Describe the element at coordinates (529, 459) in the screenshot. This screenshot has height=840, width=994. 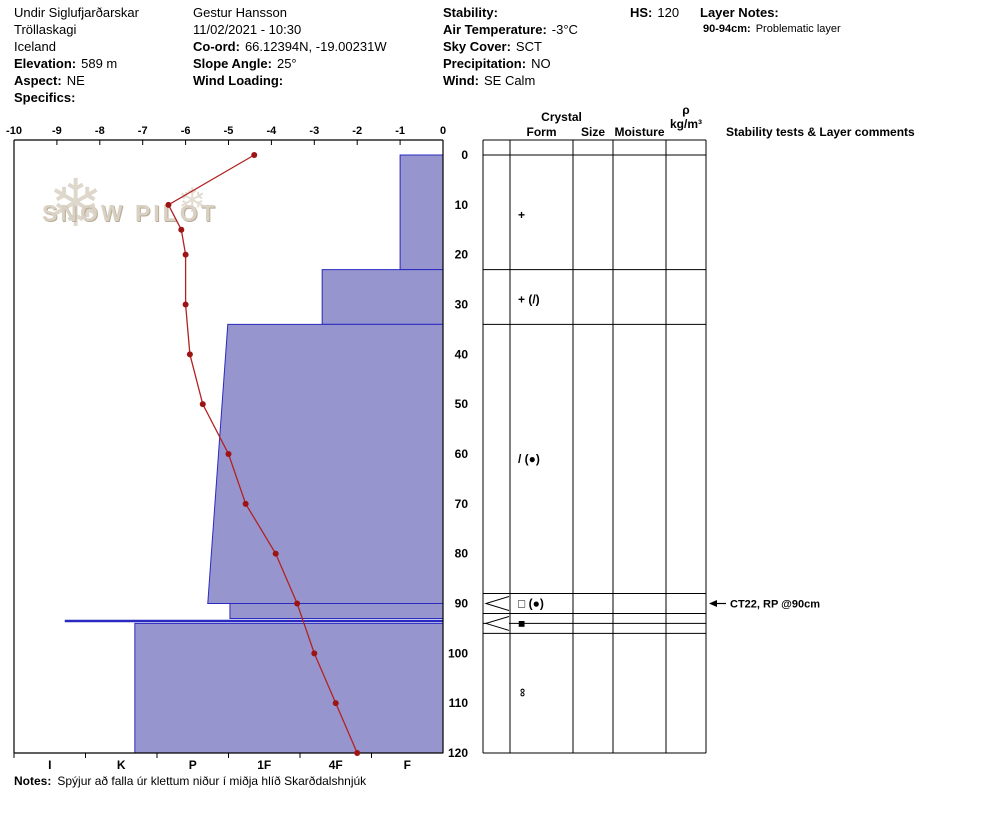
I see `decomposing-rounds-icon: / (●)` at that location.